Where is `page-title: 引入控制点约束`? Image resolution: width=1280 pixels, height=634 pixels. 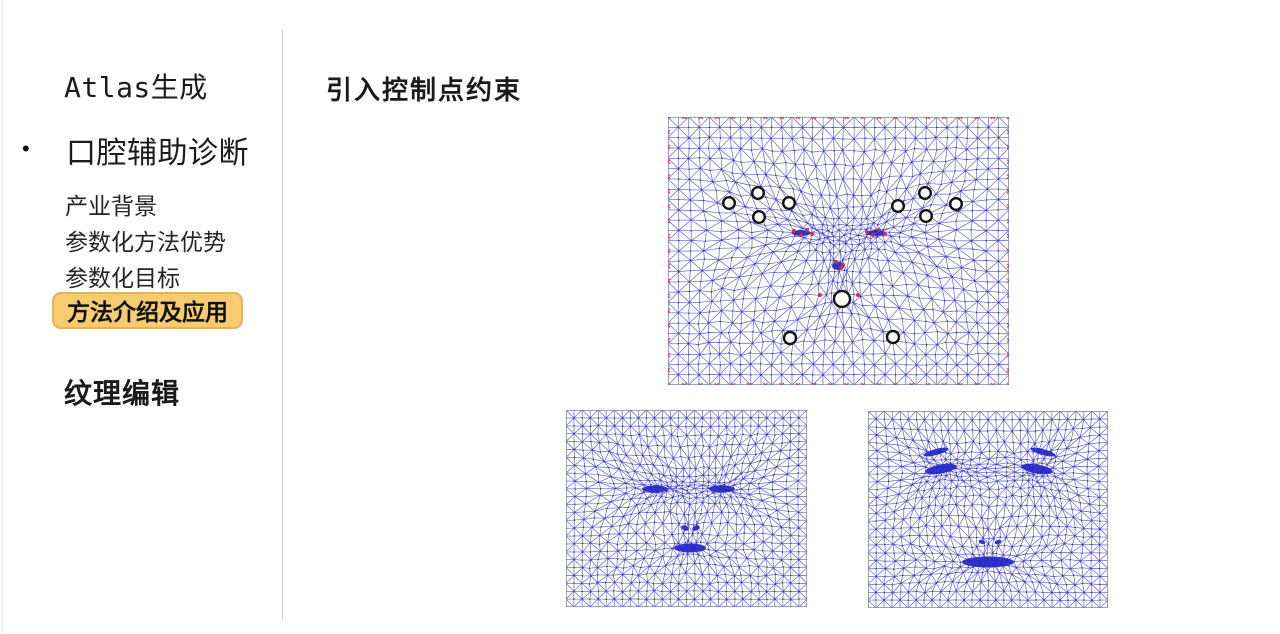 page-title: 引入控制点约束 is located at coordinates (424, 90).